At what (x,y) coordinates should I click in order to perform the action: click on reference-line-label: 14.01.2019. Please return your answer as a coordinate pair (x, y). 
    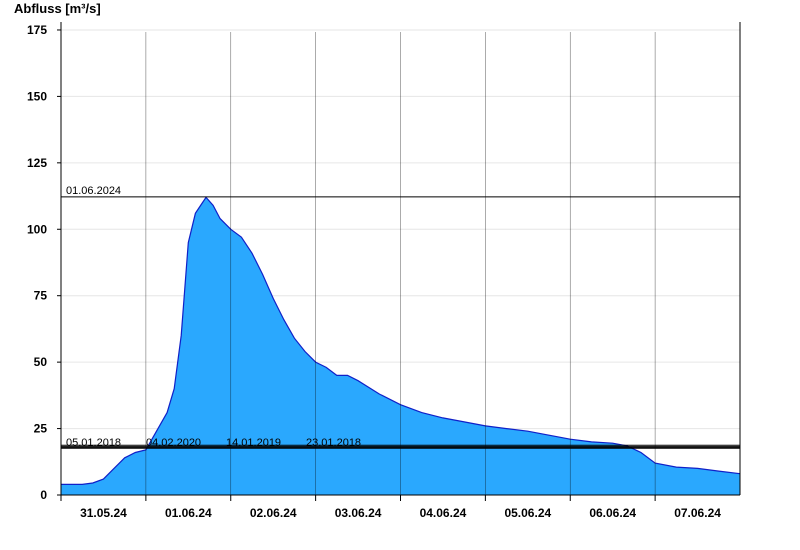
    Looking at the image, I should click on (253, 443).